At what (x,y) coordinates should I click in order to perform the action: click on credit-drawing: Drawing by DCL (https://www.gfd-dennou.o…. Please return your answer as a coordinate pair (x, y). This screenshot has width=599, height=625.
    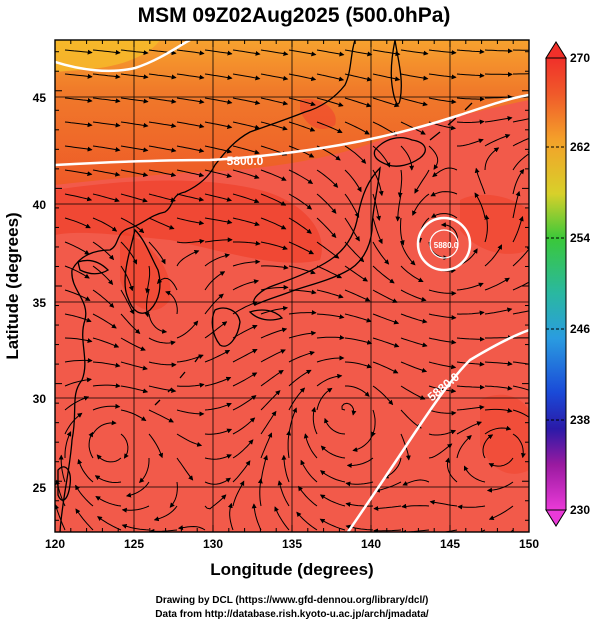
    Looking at the image, I should click on (292, 600).